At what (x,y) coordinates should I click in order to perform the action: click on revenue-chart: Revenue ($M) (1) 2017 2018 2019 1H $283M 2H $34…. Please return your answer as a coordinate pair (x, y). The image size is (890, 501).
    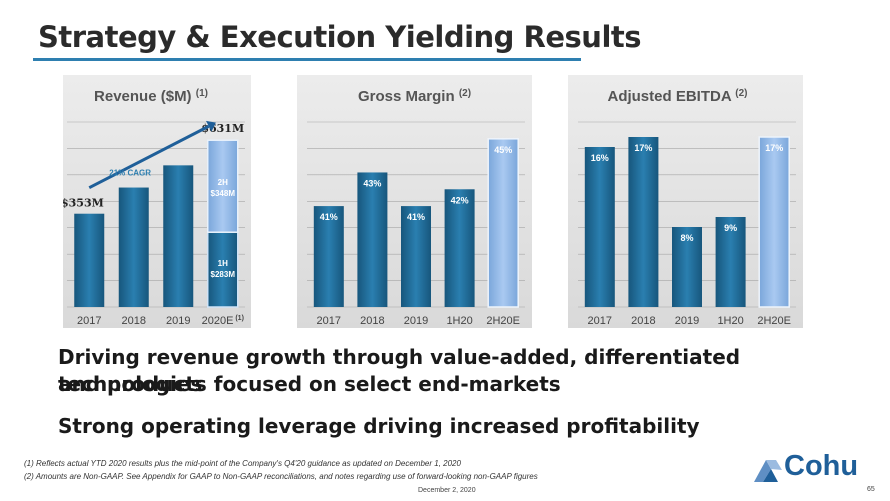
    Looking at the image, I should click on (154, 207).